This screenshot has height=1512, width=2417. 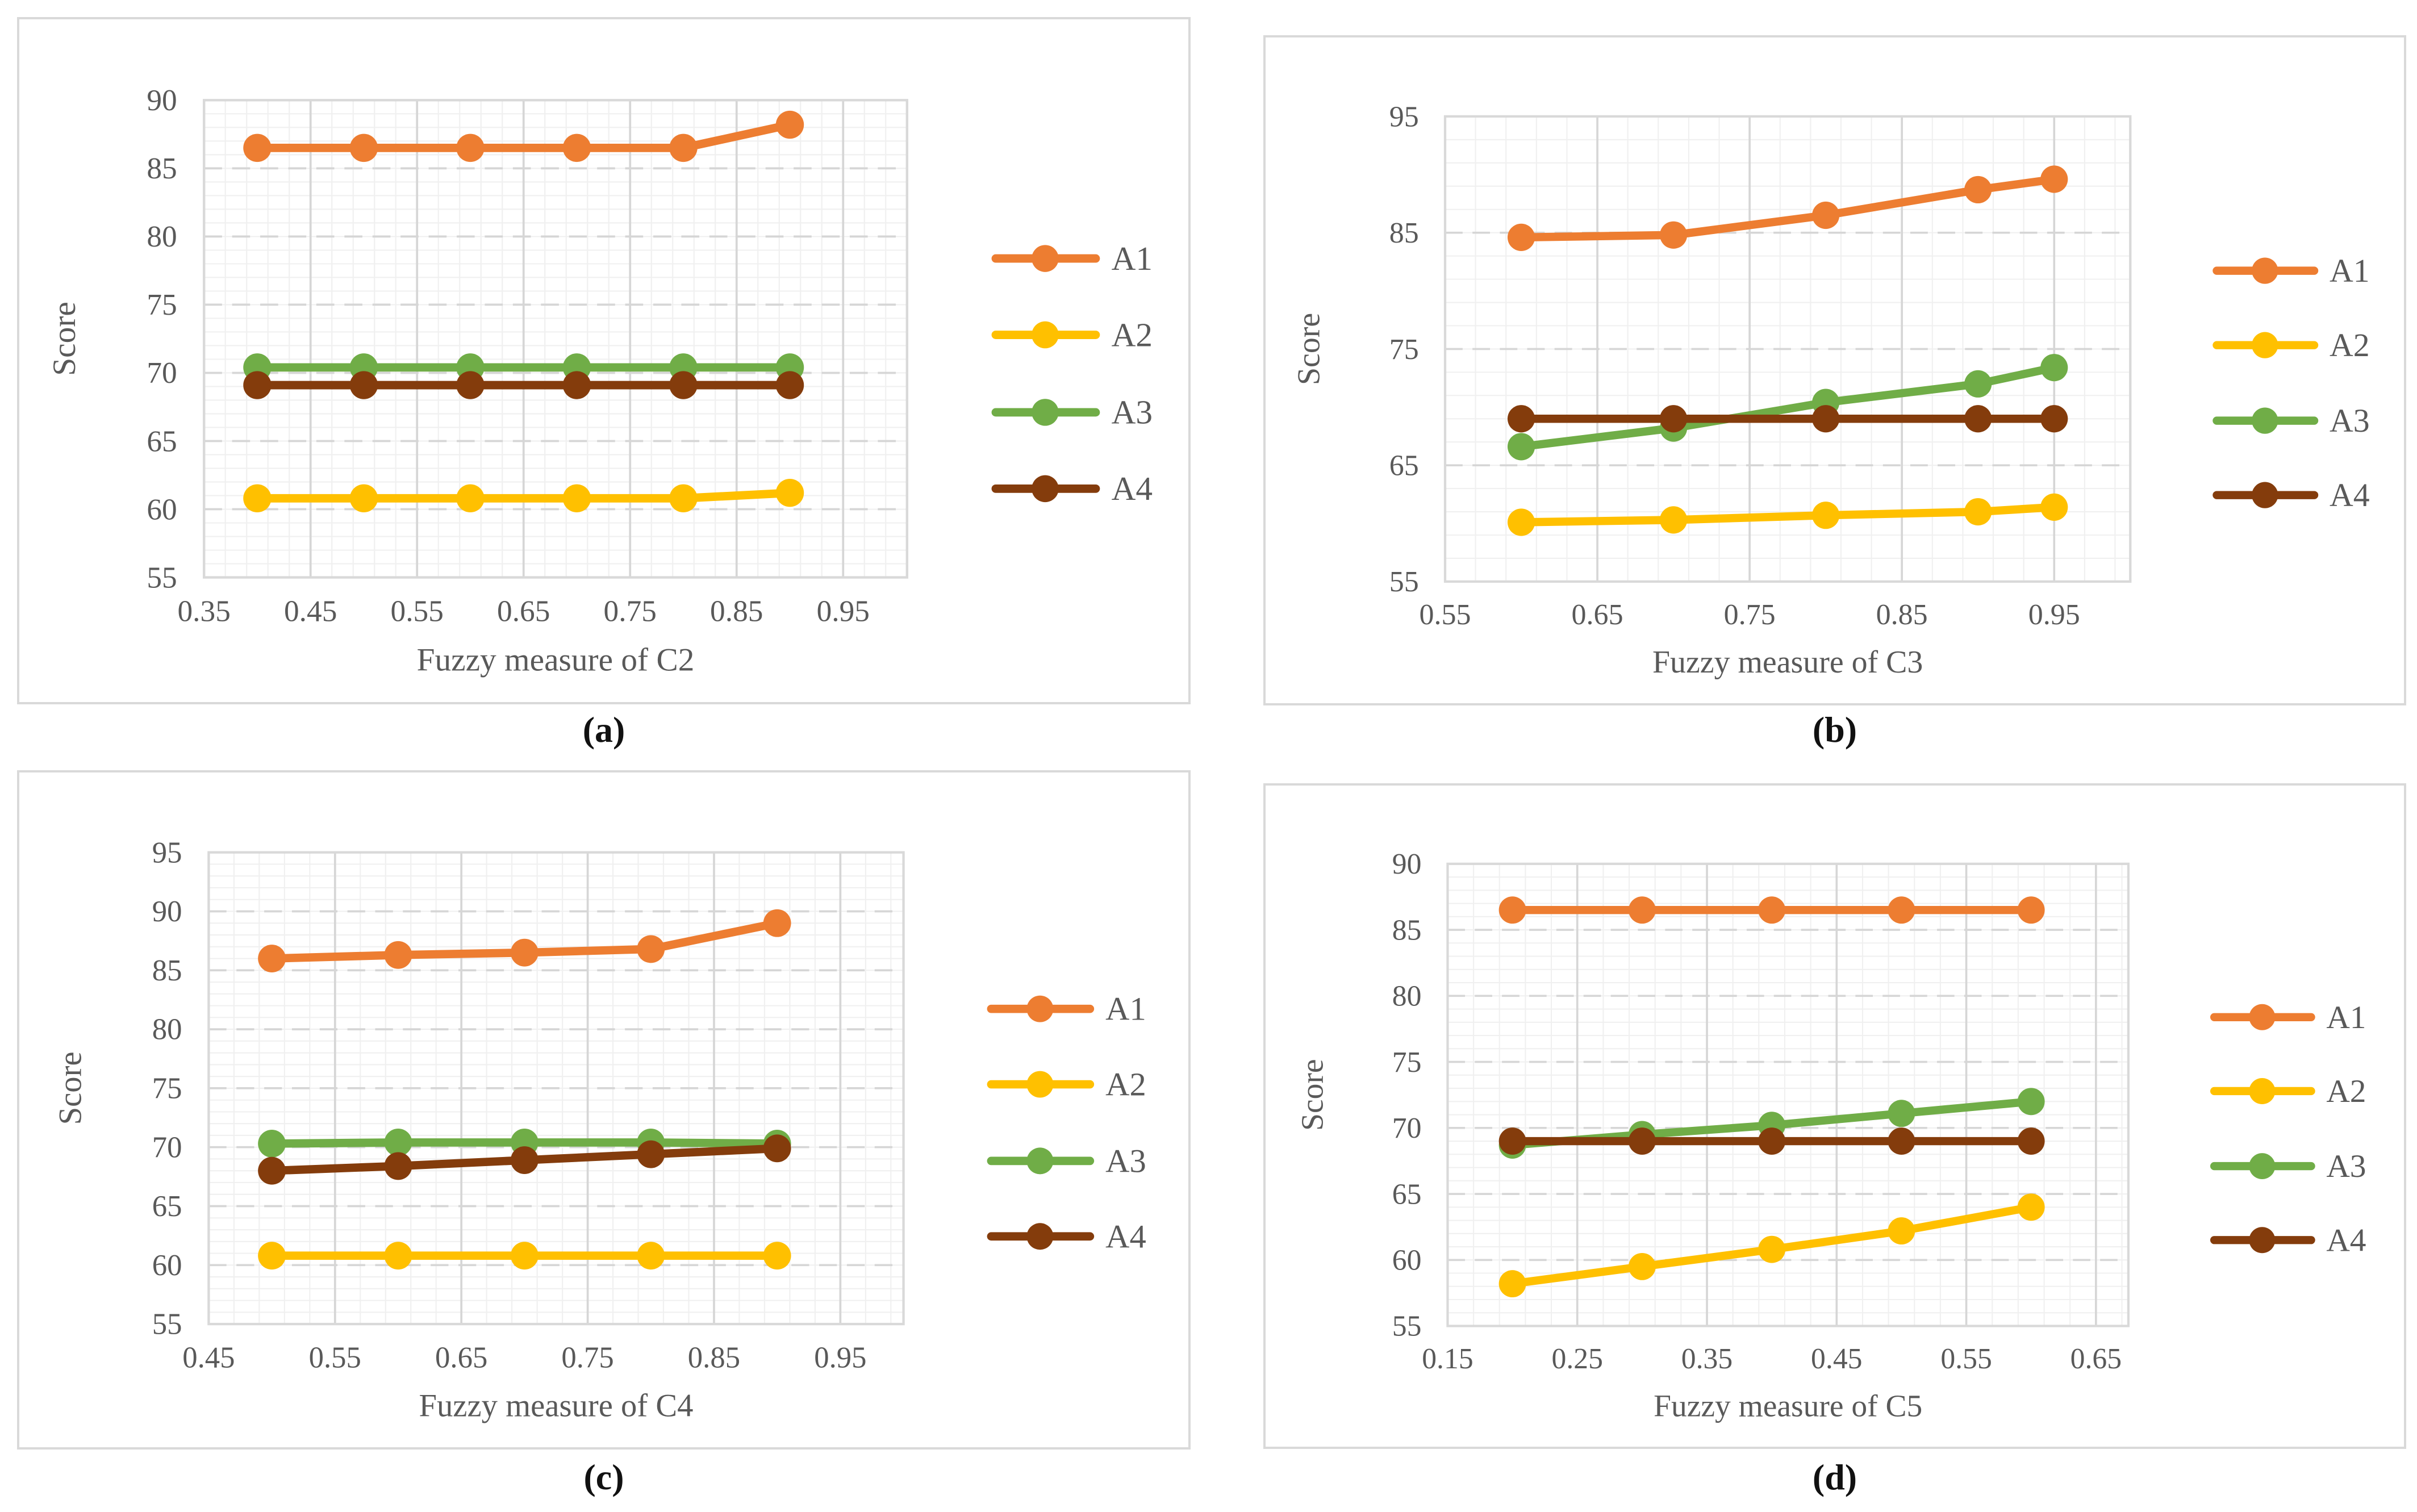 I want to click on y-tick-labels: 55 60 65 70 75 80 85 90 95, so click(x=167, y=1088).